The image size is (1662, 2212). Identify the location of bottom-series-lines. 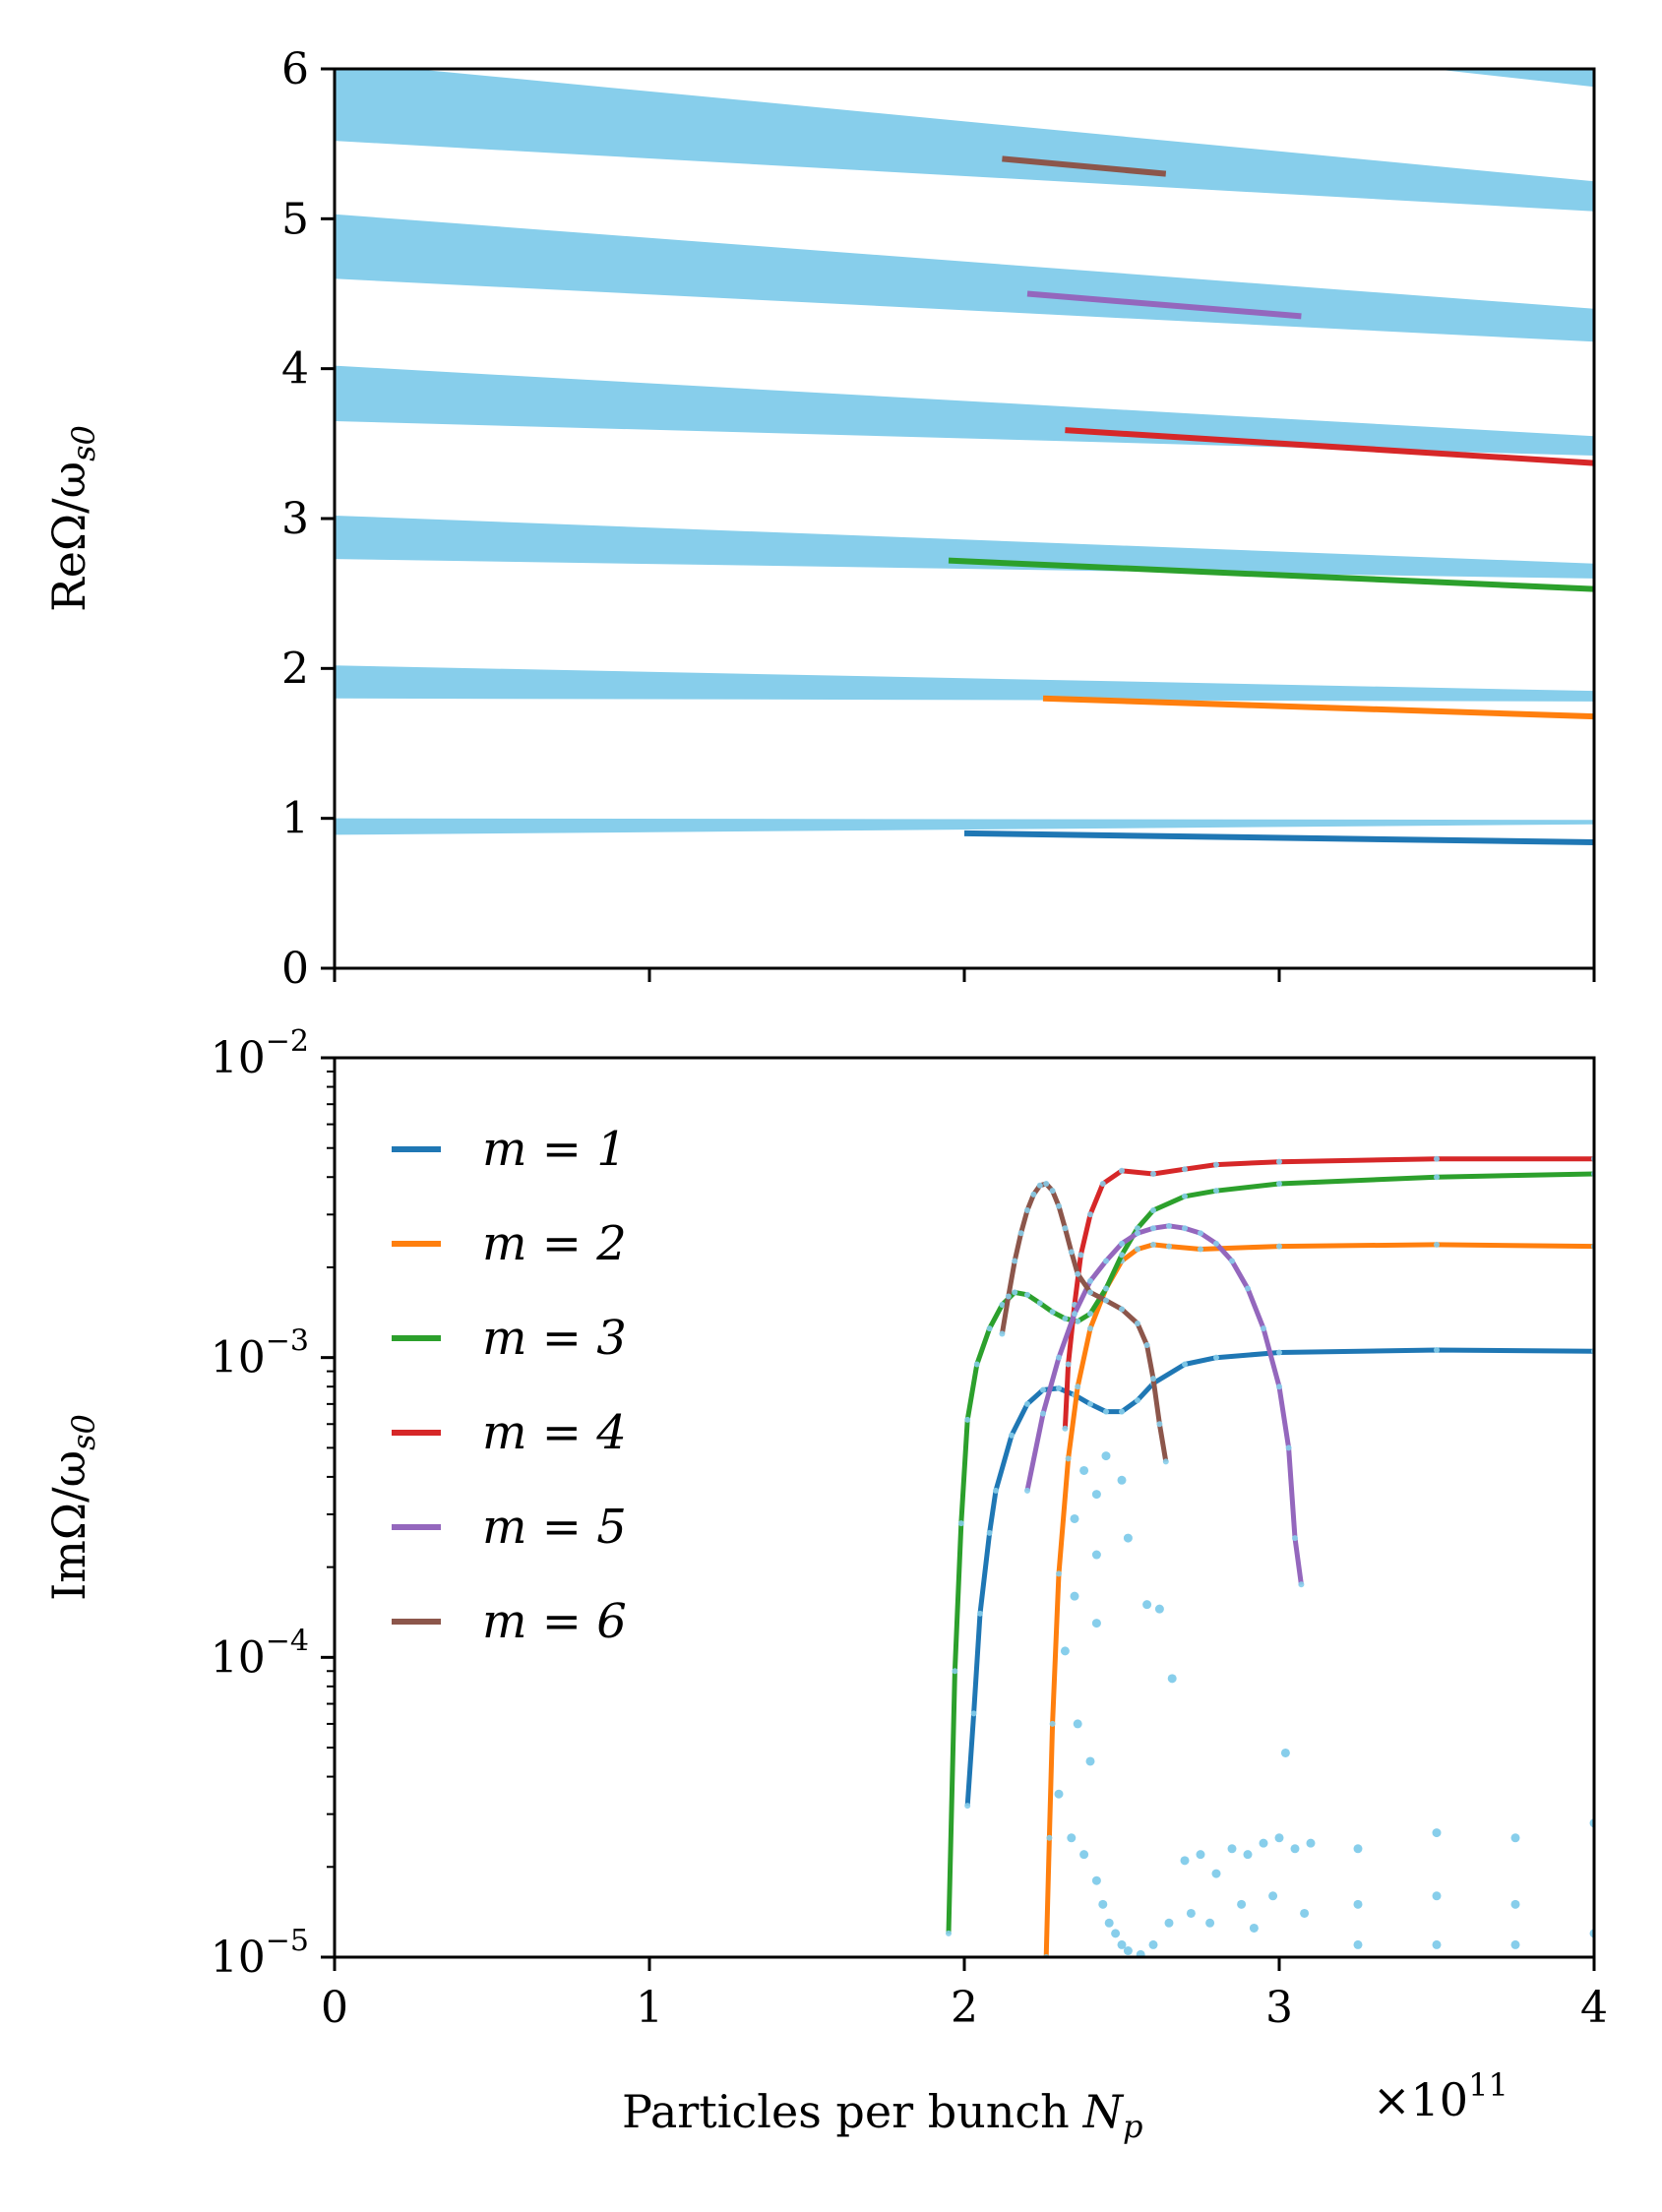
(1270, 1556).